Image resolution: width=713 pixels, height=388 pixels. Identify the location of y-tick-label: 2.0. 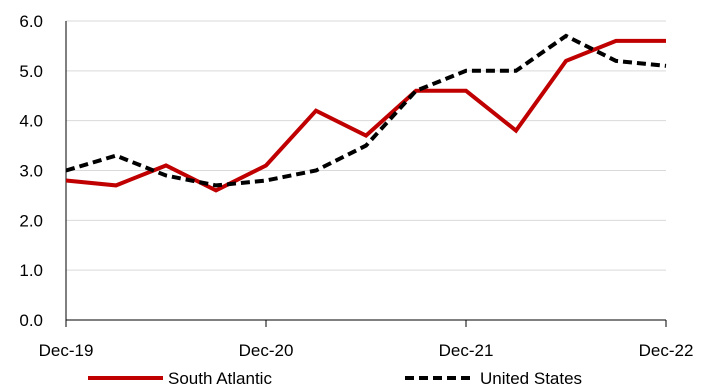
(31, 220).